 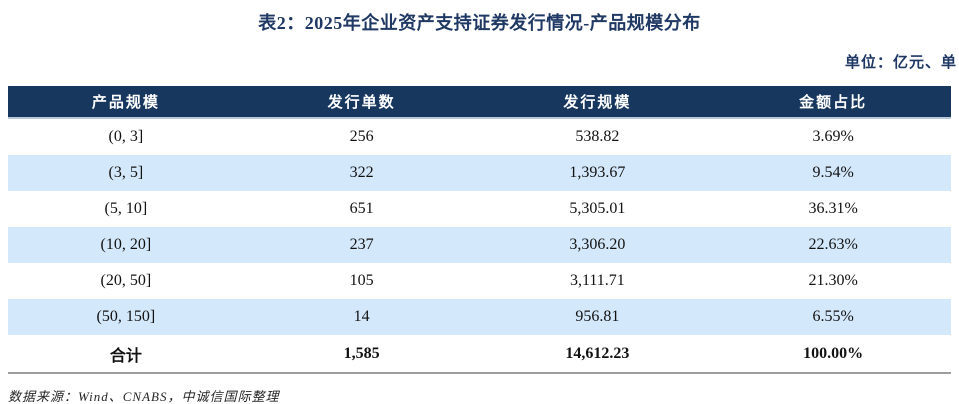 I want to click on unit-note: 单位：亿元、单, so click(x=900, y=63).